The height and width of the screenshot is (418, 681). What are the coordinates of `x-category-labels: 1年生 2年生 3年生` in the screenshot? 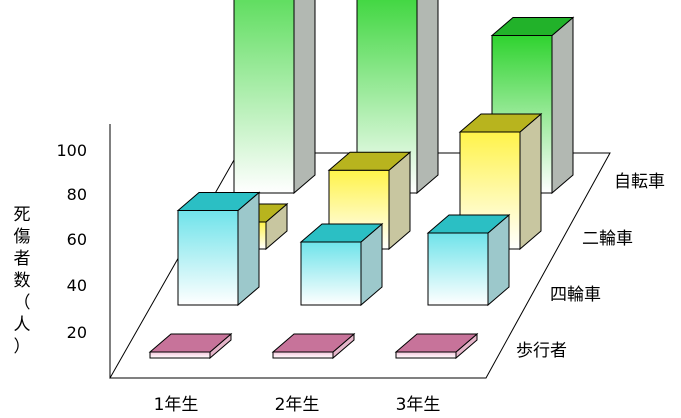 It's located at (297, 405).